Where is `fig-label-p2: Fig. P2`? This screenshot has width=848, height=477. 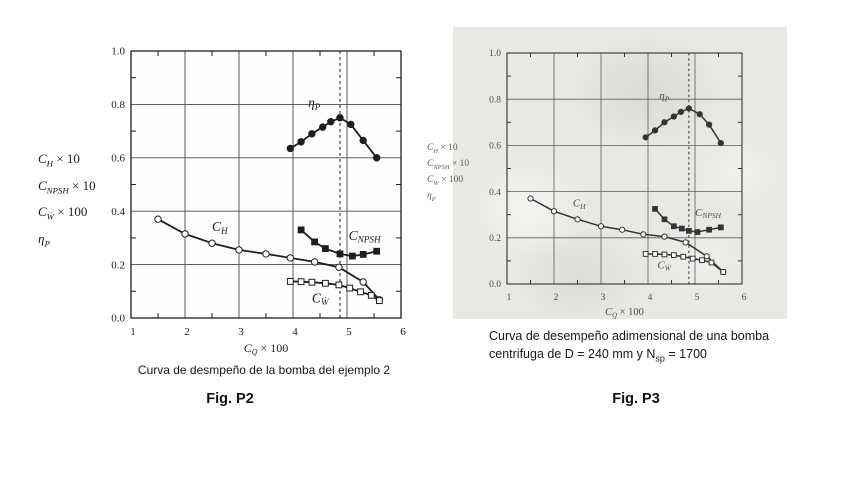
fig-label-p2: Fig. P2 is located at coordinates (230, 399).